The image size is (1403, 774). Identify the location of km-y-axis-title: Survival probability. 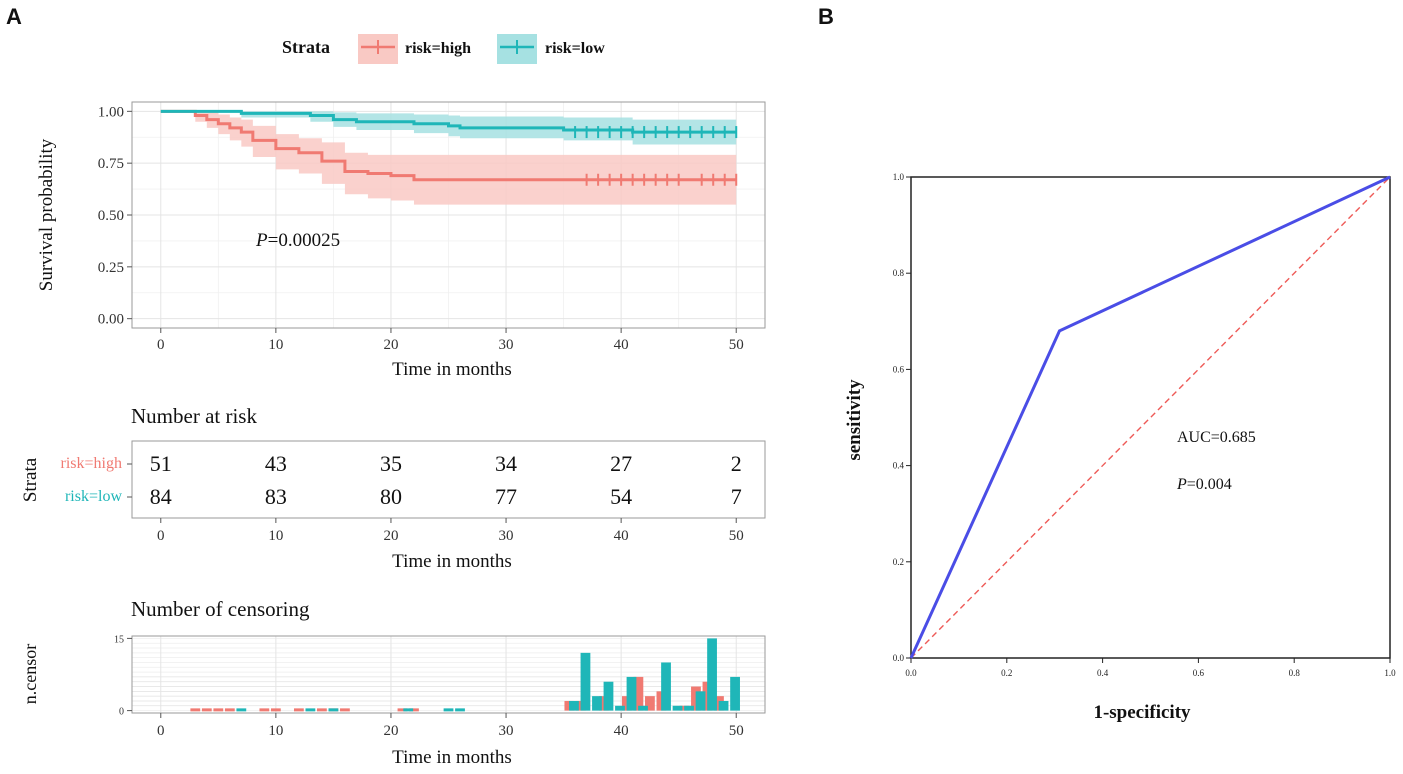
(46, 214).